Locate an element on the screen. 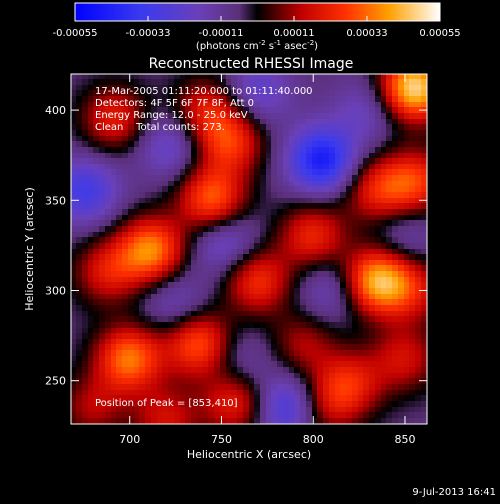 Image resolution: width=500 pixels, height=504 pixels. annotation-energy: Energy Range: 12.0 - 25.0 keV is located at coordinates (171, 115).